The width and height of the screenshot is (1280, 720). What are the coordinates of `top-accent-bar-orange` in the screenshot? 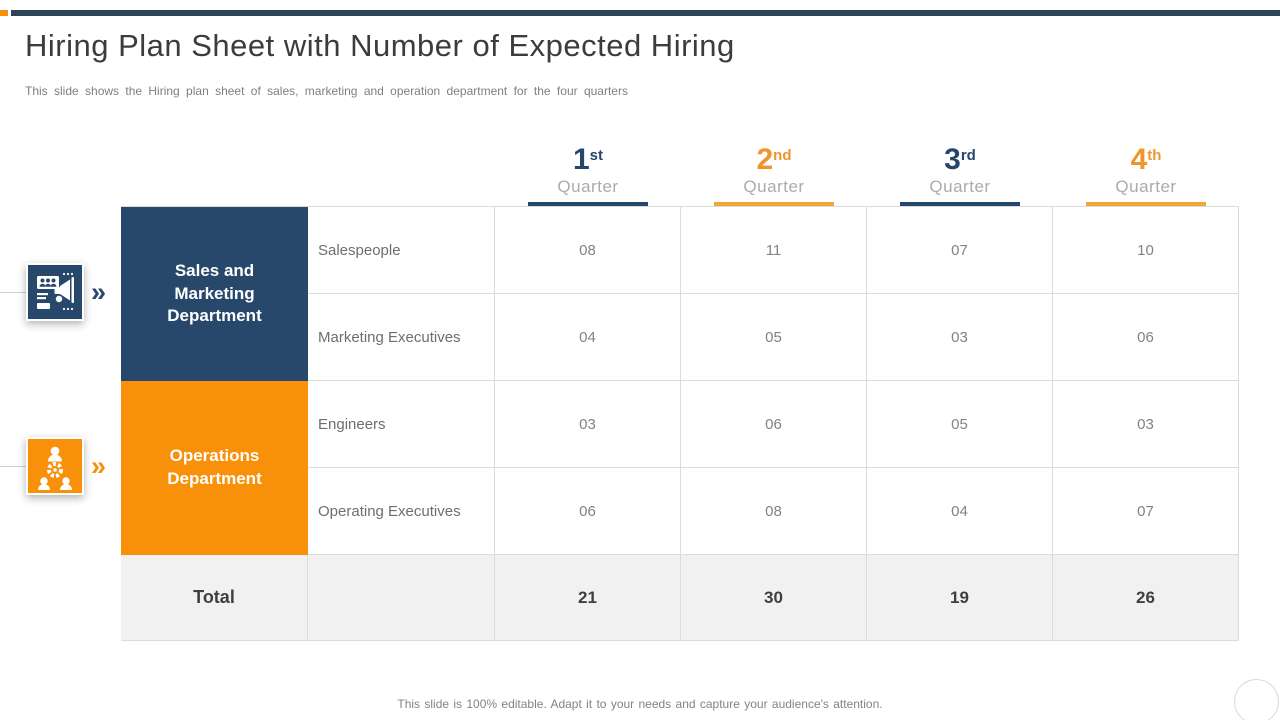 It's located at (4, 13).